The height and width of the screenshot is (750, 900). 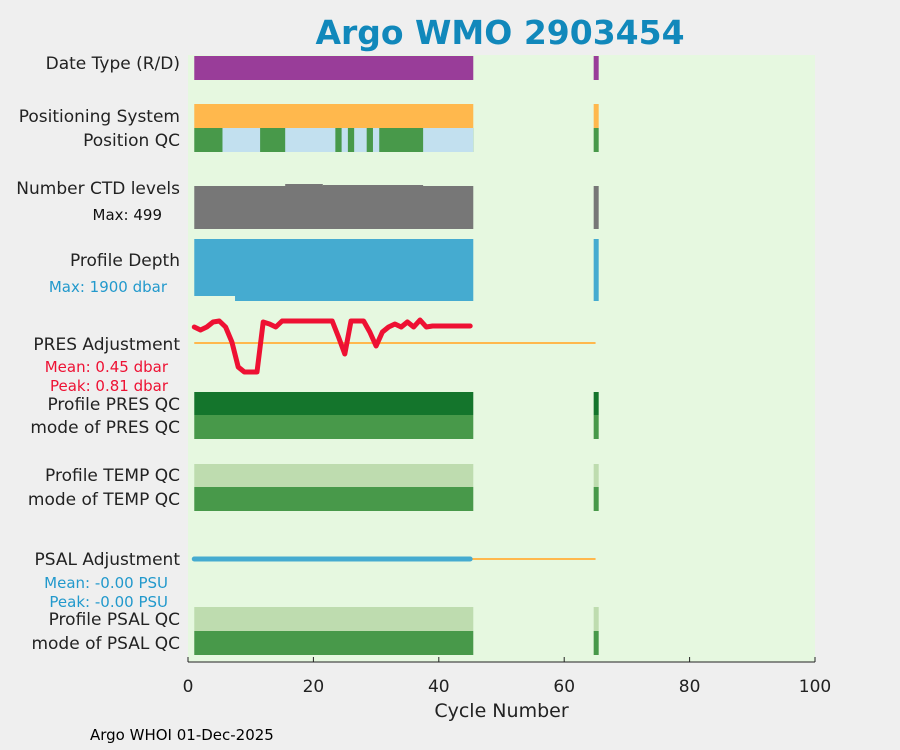 I want to click on ctd-levels-max-b, so click(x=373, y=185).